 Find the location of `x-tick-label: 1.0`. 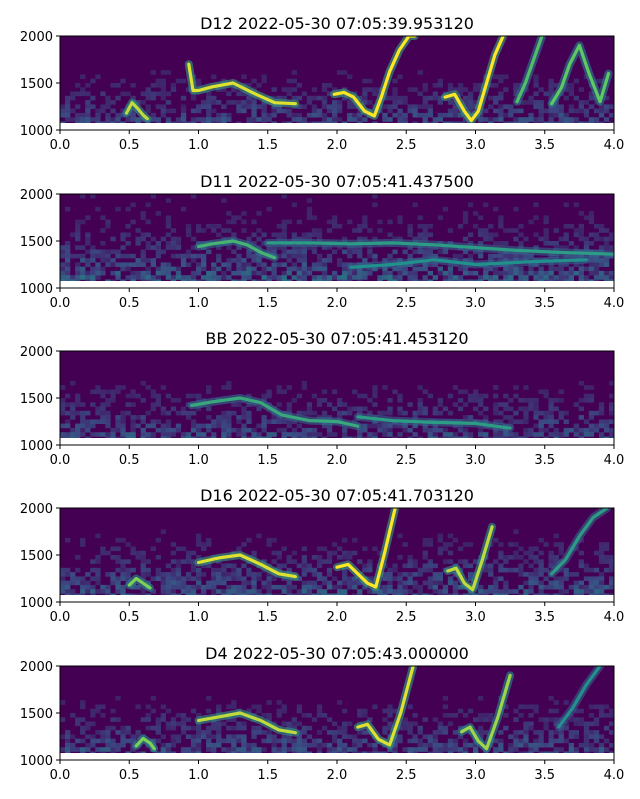

x-tick-label: 1.0 is located at coordinates (198, 775).